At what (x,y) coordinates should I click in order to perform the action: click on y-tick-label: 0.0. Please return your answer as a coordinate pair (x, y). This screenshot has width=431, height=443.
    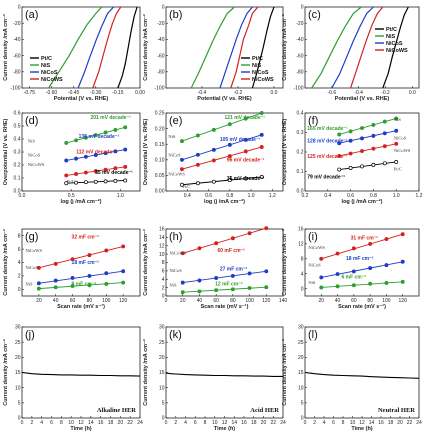
    Looking at the image, I should click on (17, 192).